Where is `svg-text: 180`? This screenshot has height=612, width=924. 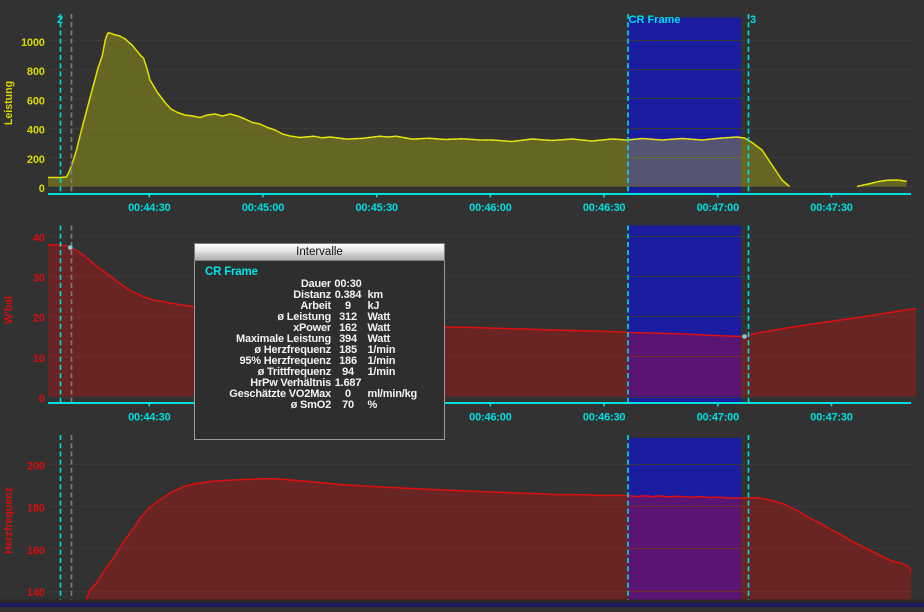 svg-text: 180 is located at coordinates (36, 509).